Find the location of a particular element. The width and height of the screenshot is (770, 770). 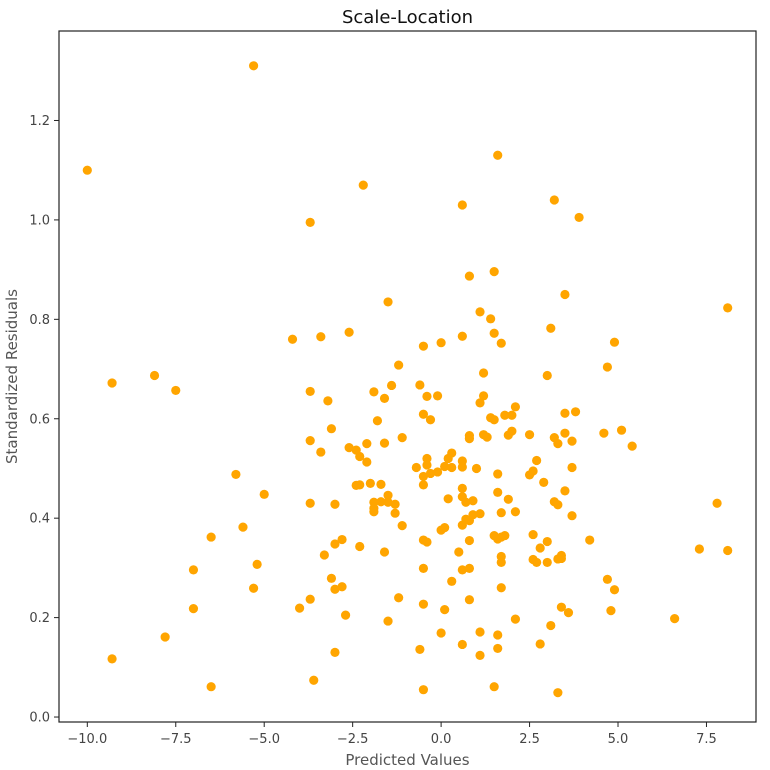

x-tick-label: −2.5 is located at coordinates (353, 739).